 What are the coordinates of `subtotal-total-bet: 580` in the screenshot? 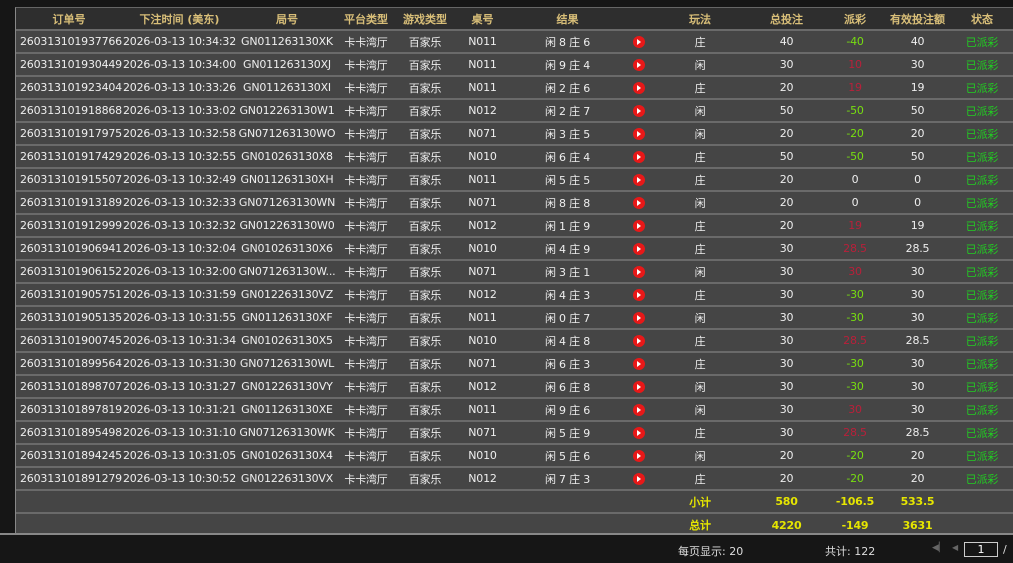 It's located at (786, 501).